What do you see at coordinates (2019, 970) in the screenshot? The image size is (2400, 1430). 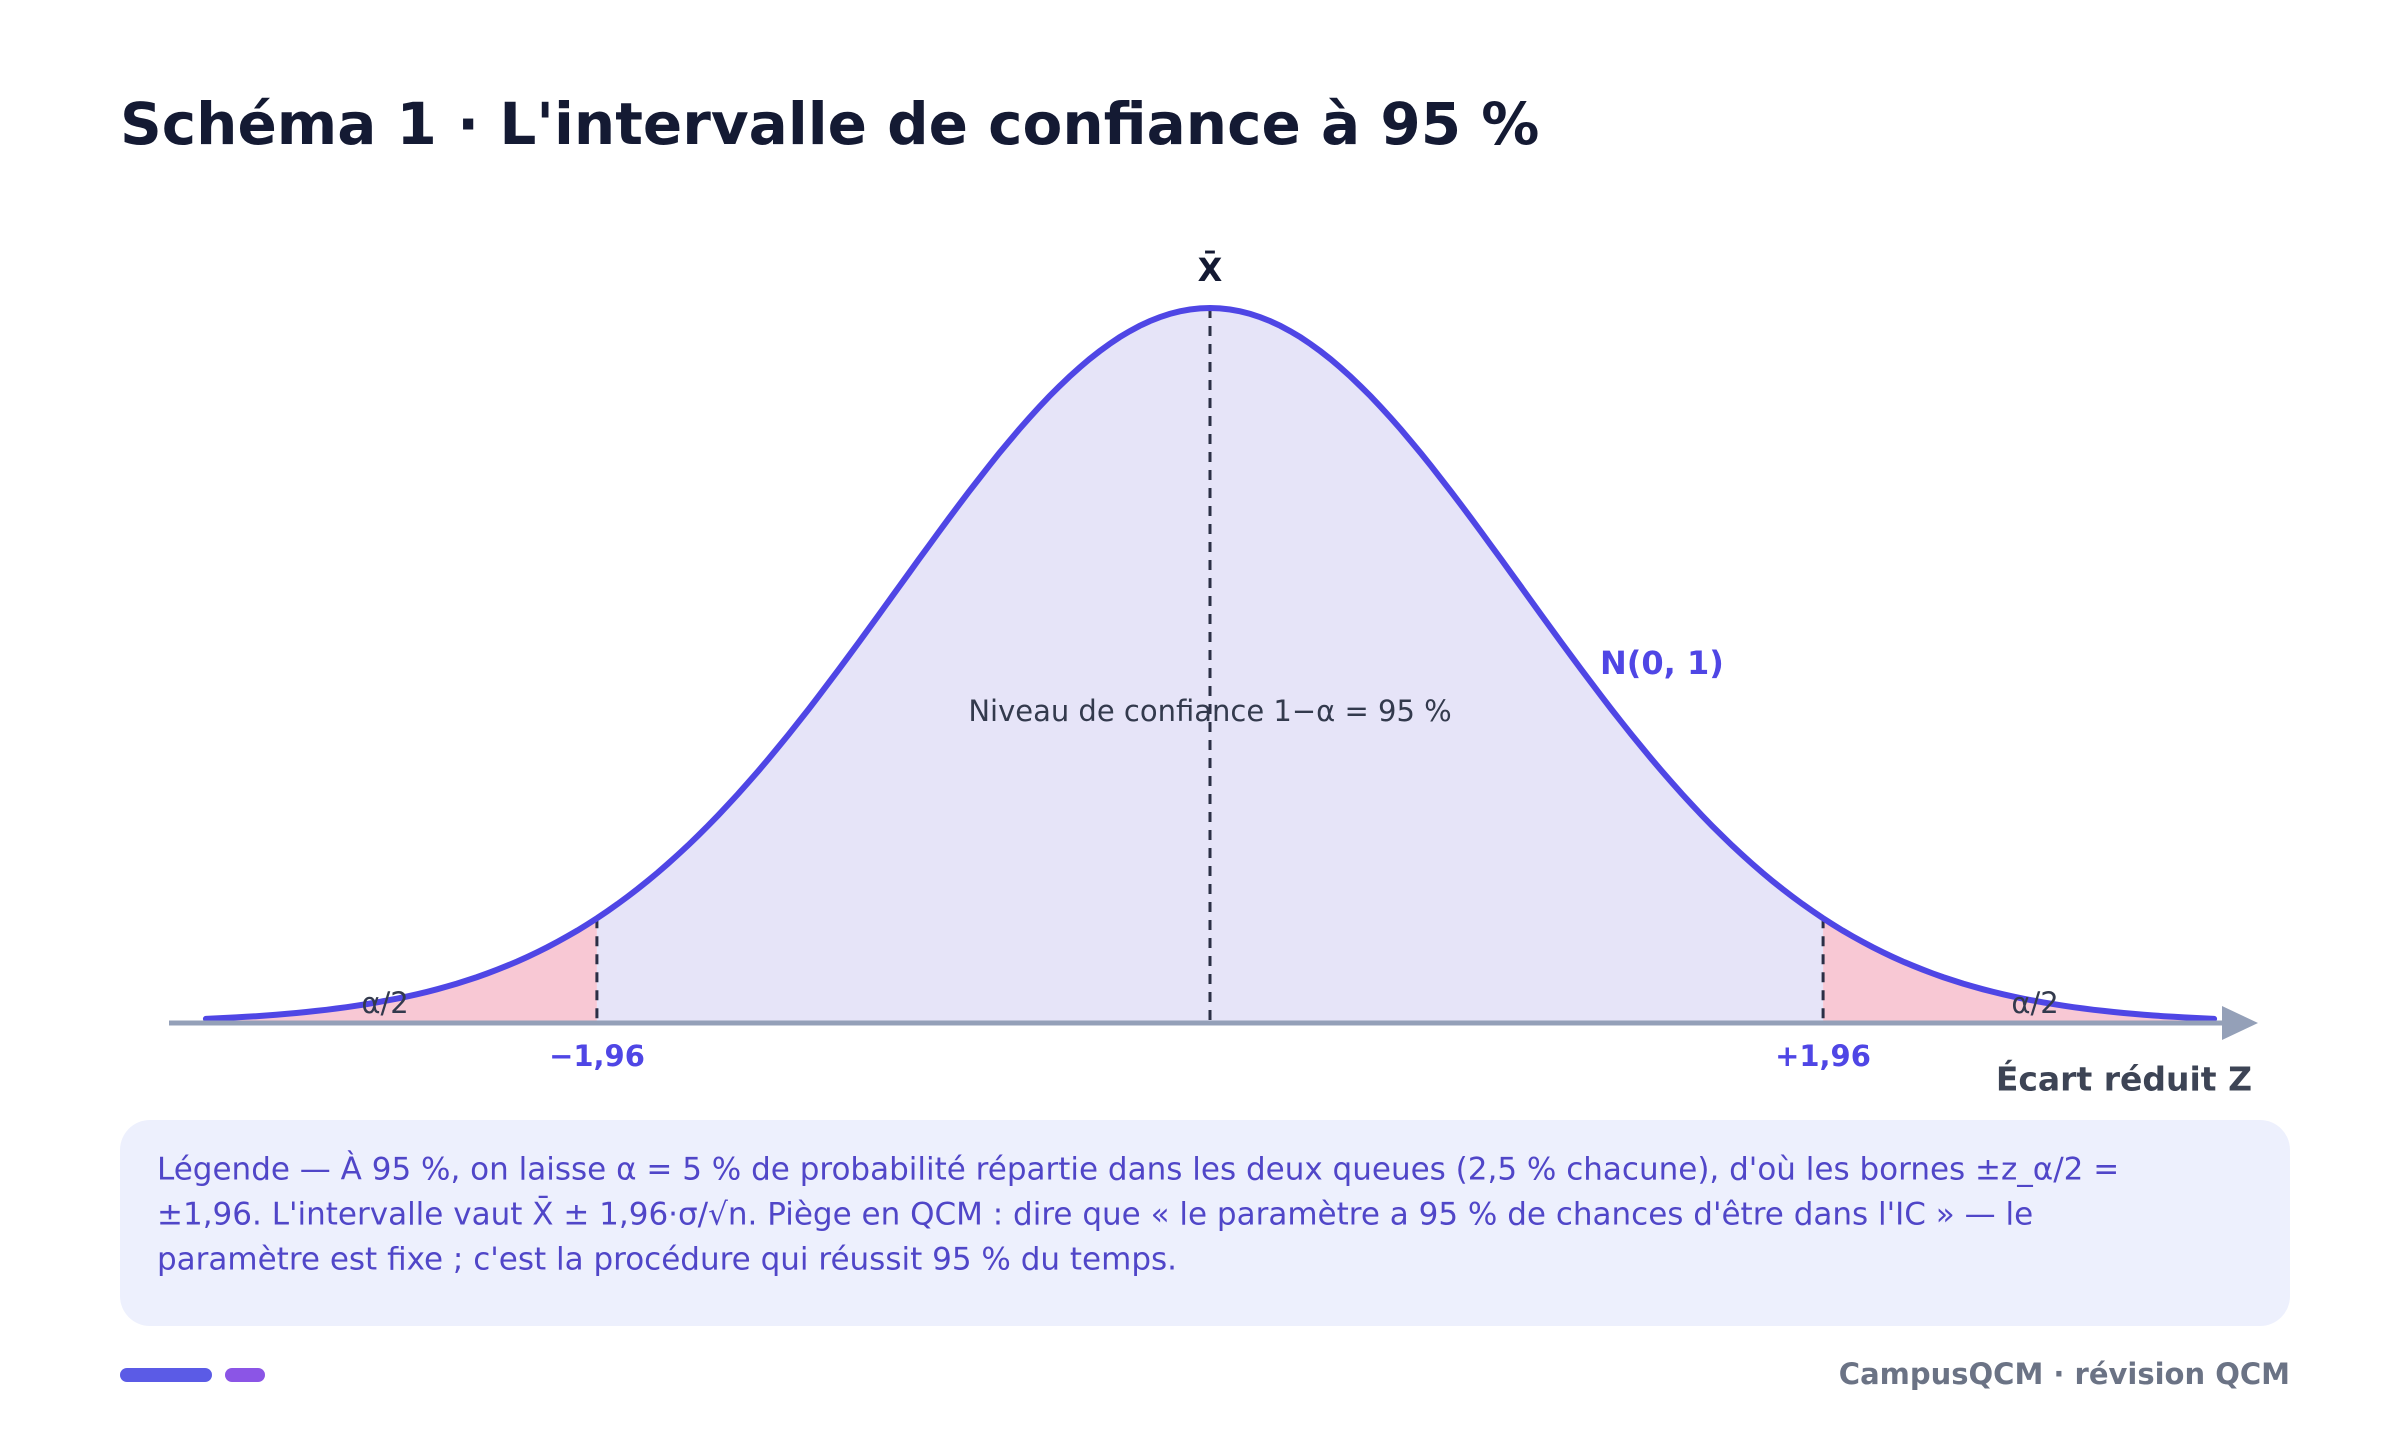 I see `right-tail` at bounding box center [2019, 970].